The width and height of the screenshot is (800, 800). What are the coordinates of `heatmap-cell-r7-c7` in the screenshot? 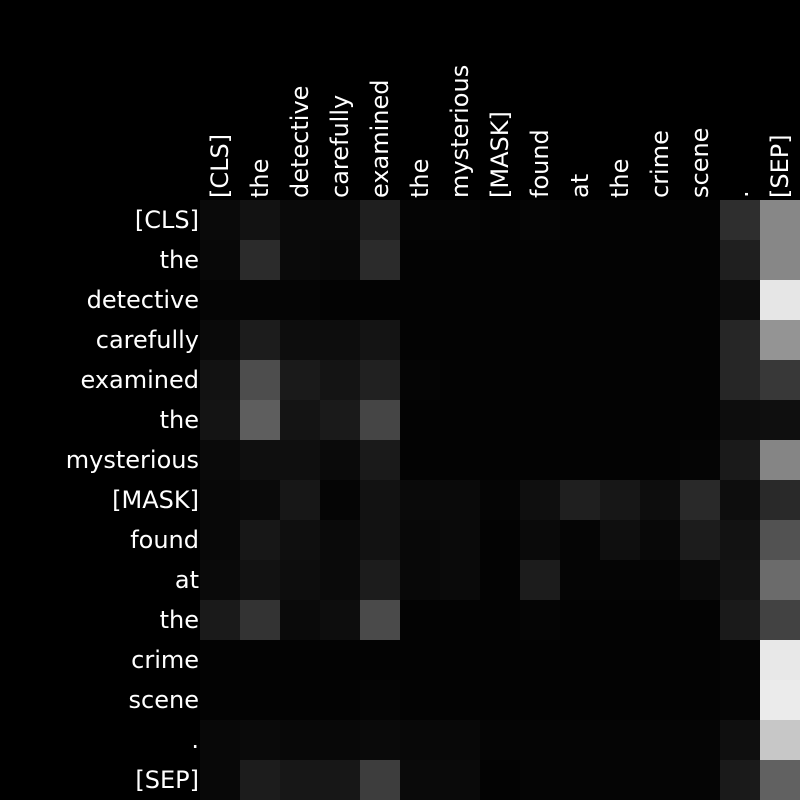 It's located at (500, 500).